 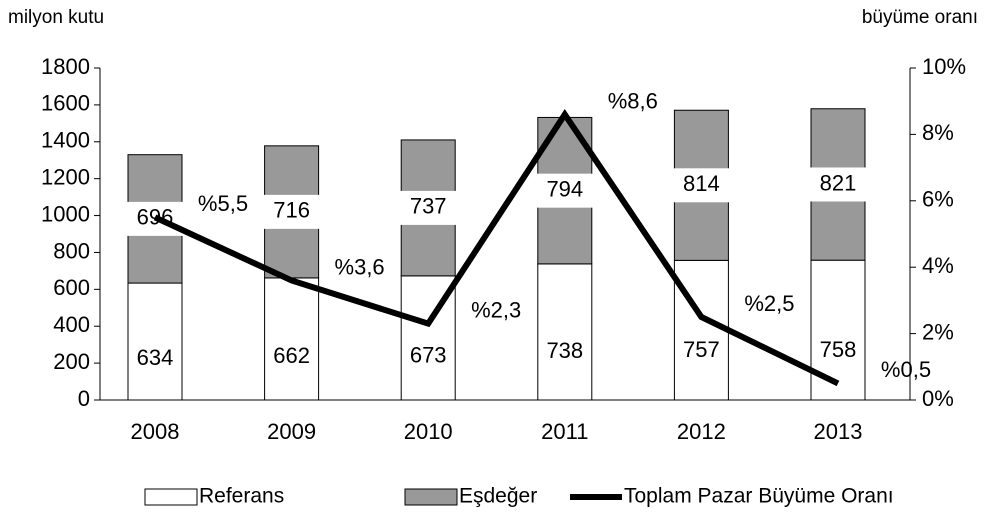 I want to click on data-label: %5,5, so click(x=223, y=203).